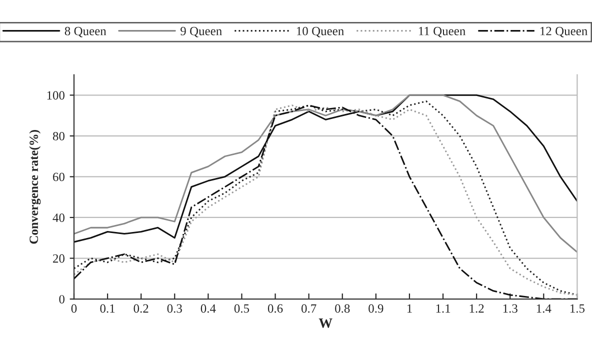 The image size is (592, 356). I want to click on y-tick-label: 60, so click(58, 177).